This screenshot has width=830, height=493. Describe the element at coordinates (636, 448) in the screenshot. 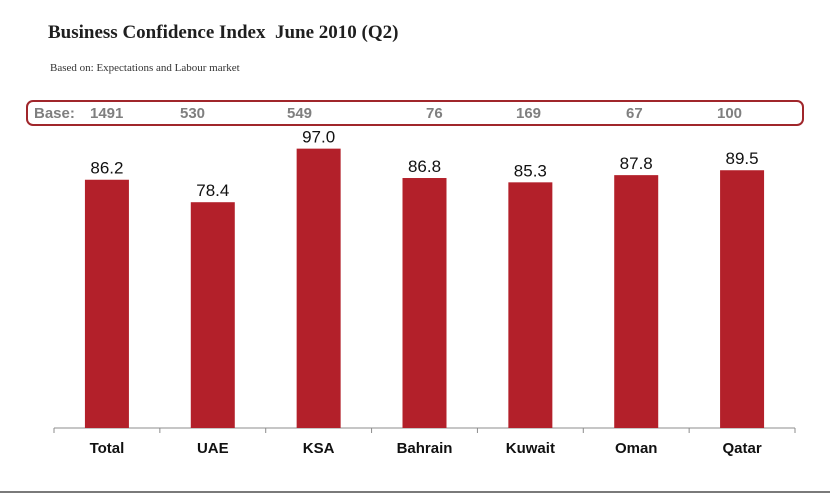

I see `x-tick-label-oman: Oman` at that location.